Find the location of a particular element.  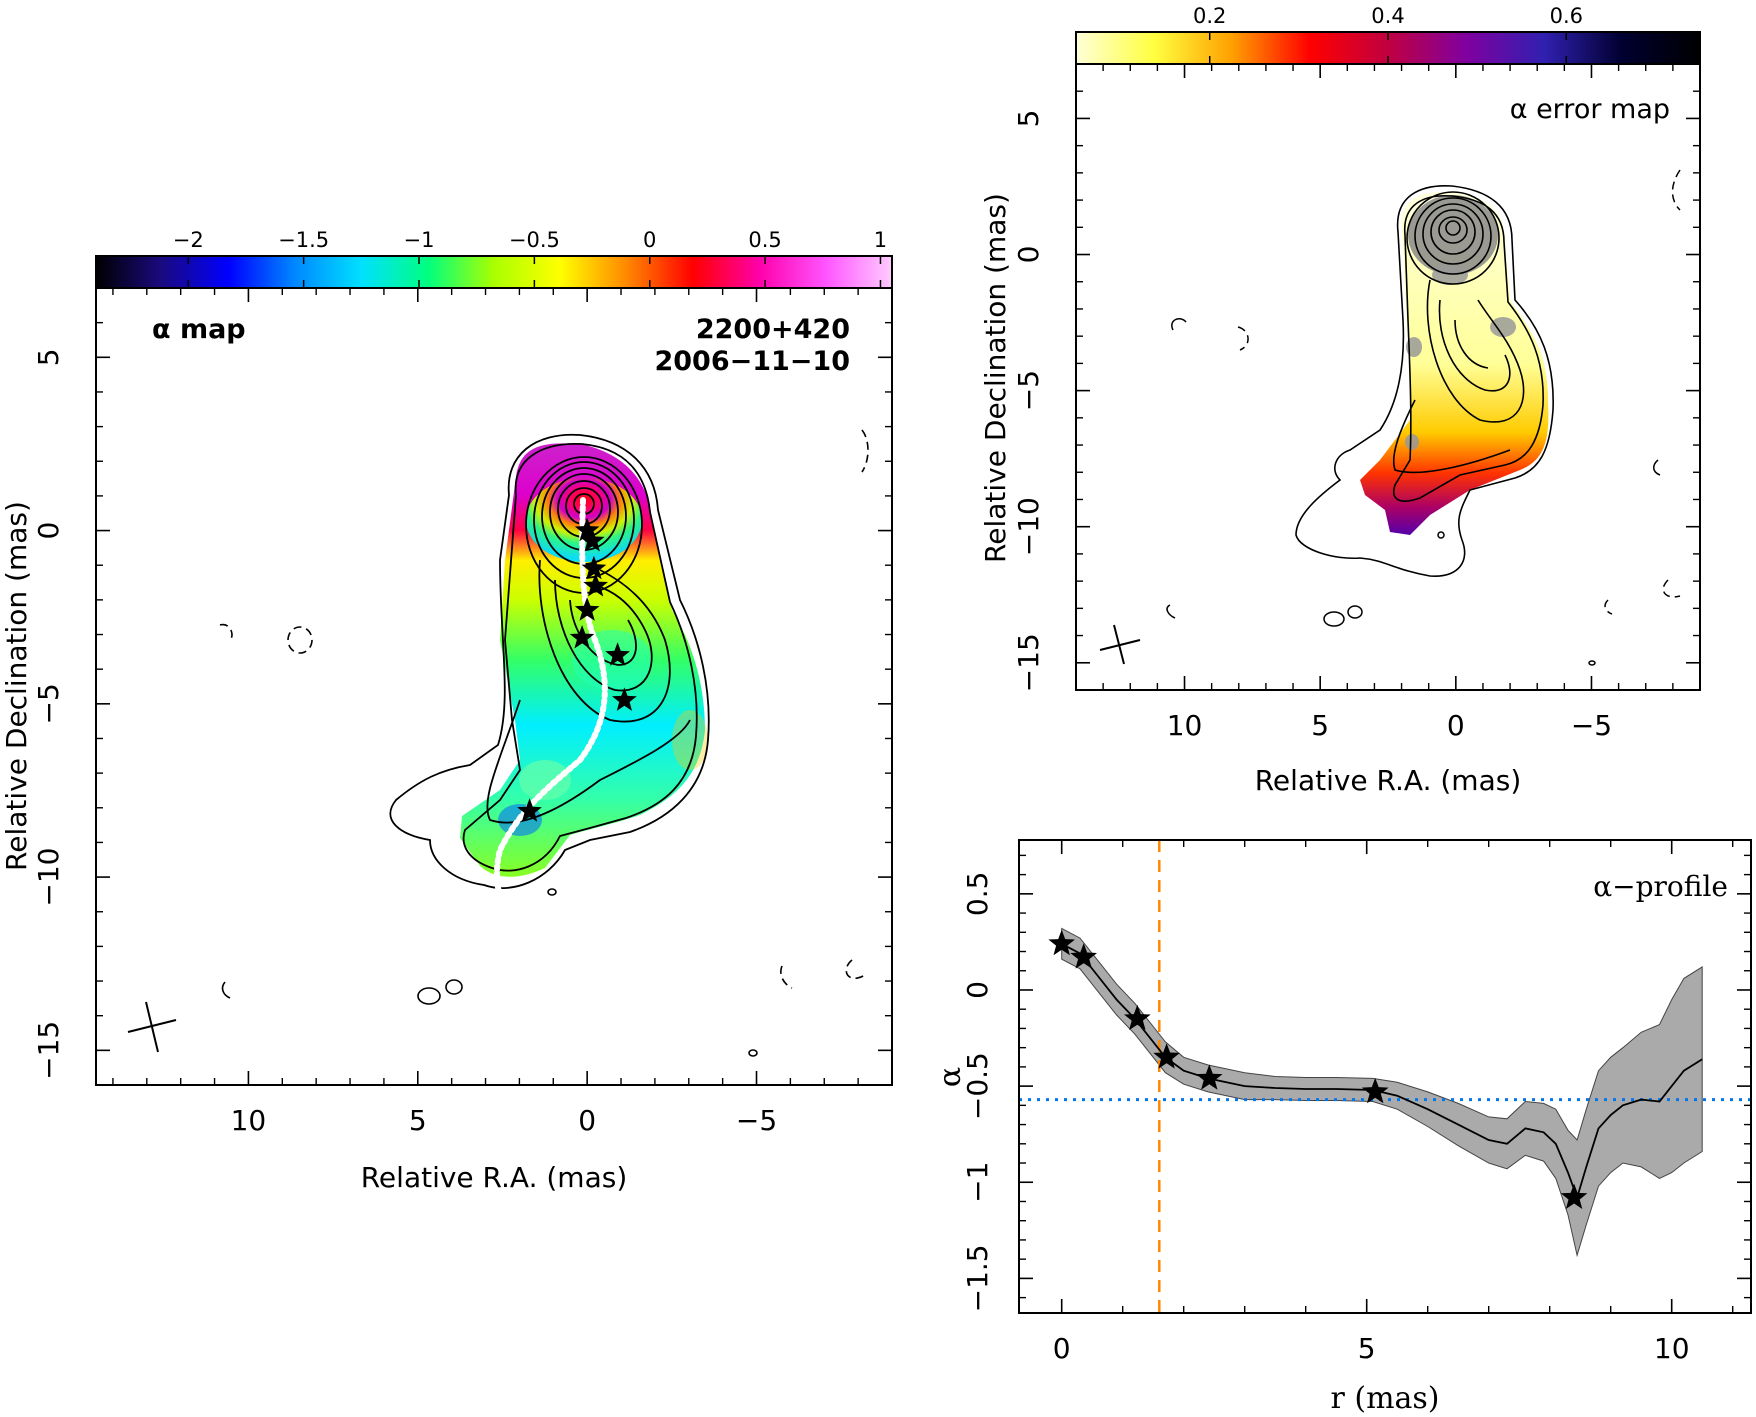

alpha-profile-stars is located at coordinates (1318, 1069).